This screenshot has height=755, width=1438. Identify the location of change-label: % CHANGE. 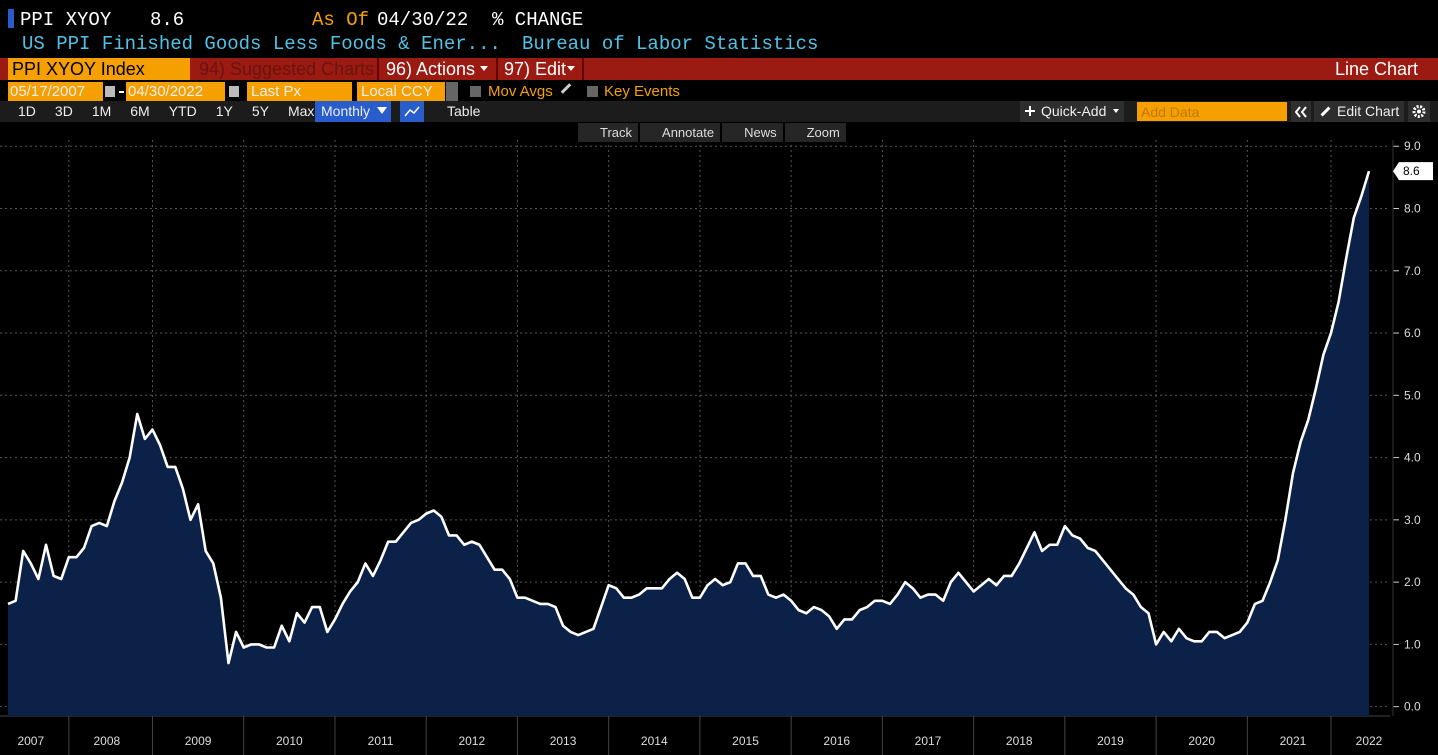
(538, 20).